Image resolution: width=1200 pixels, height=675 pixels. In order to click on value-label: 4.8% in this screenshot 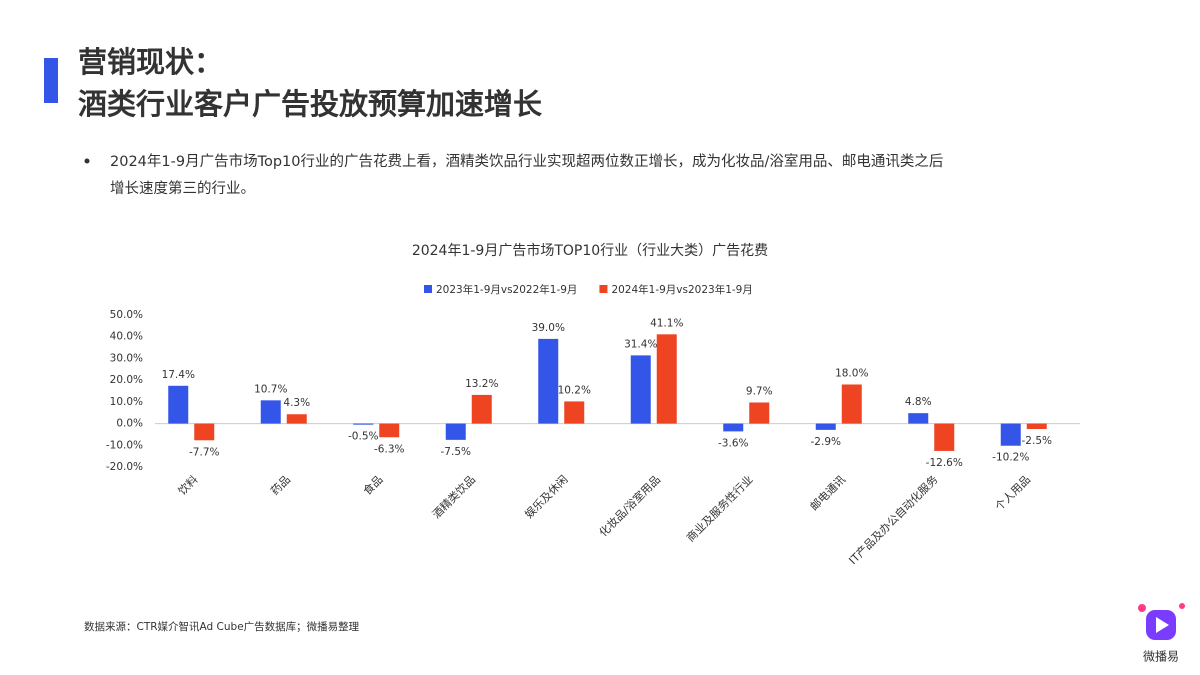, I will do `click(918, 402)`.